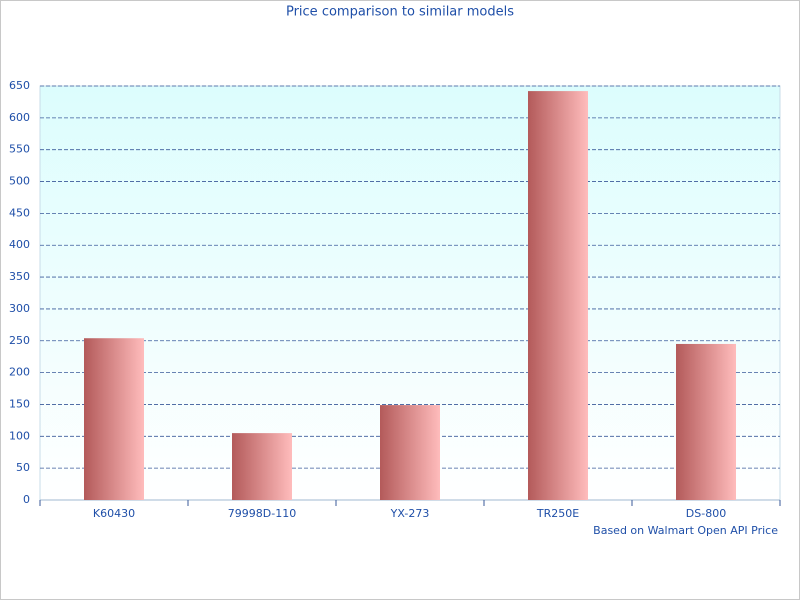 The height and width of the screenshot is (600, 800). What do you see at coordinates (19, 276) in the screenshot?
I see `y-tick-label: 350` at bounding box center [19, 276].